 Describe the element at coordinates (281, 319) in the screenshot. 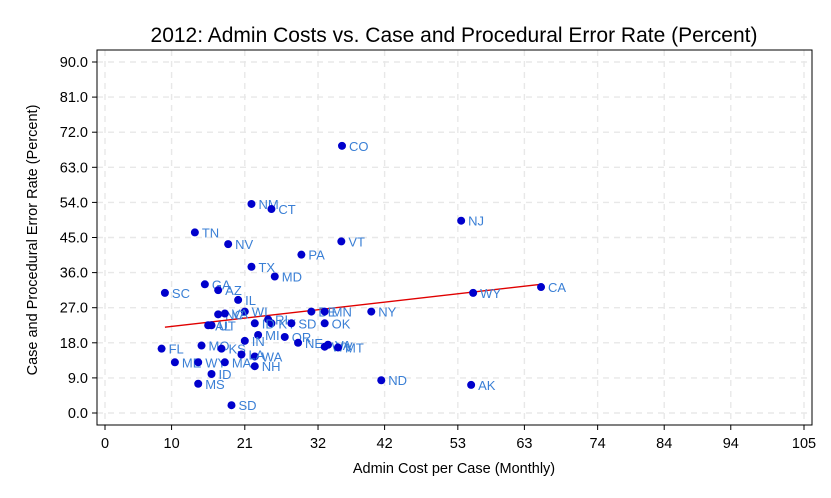

I see `data-point-label: RI` at that location.